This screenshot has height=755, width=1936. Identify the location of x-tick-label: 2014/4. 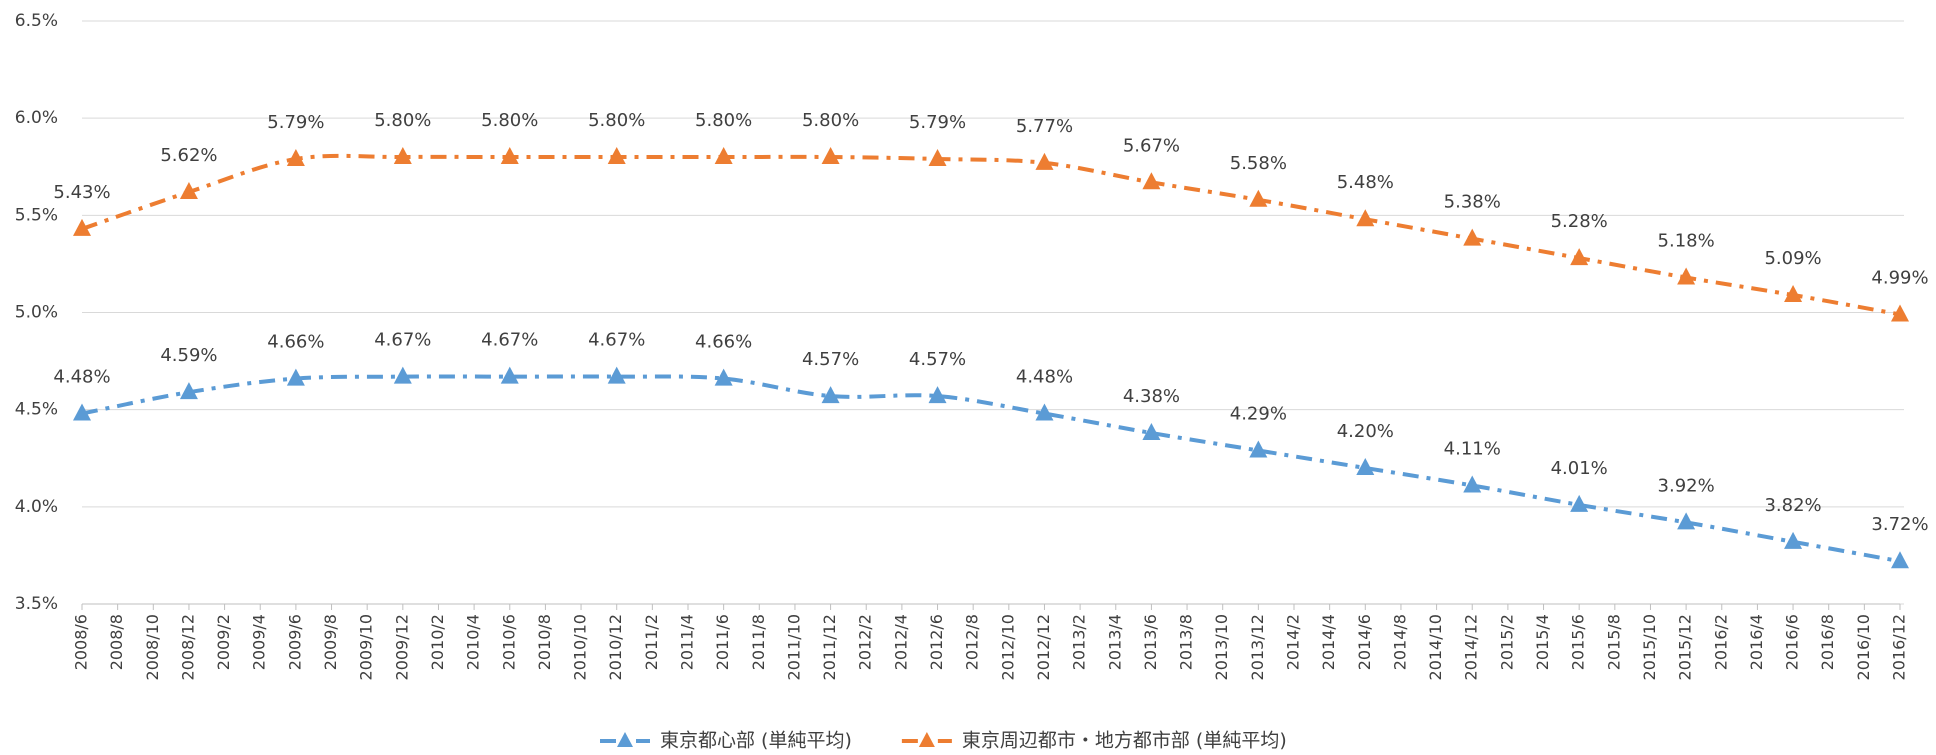
(1328, 642).